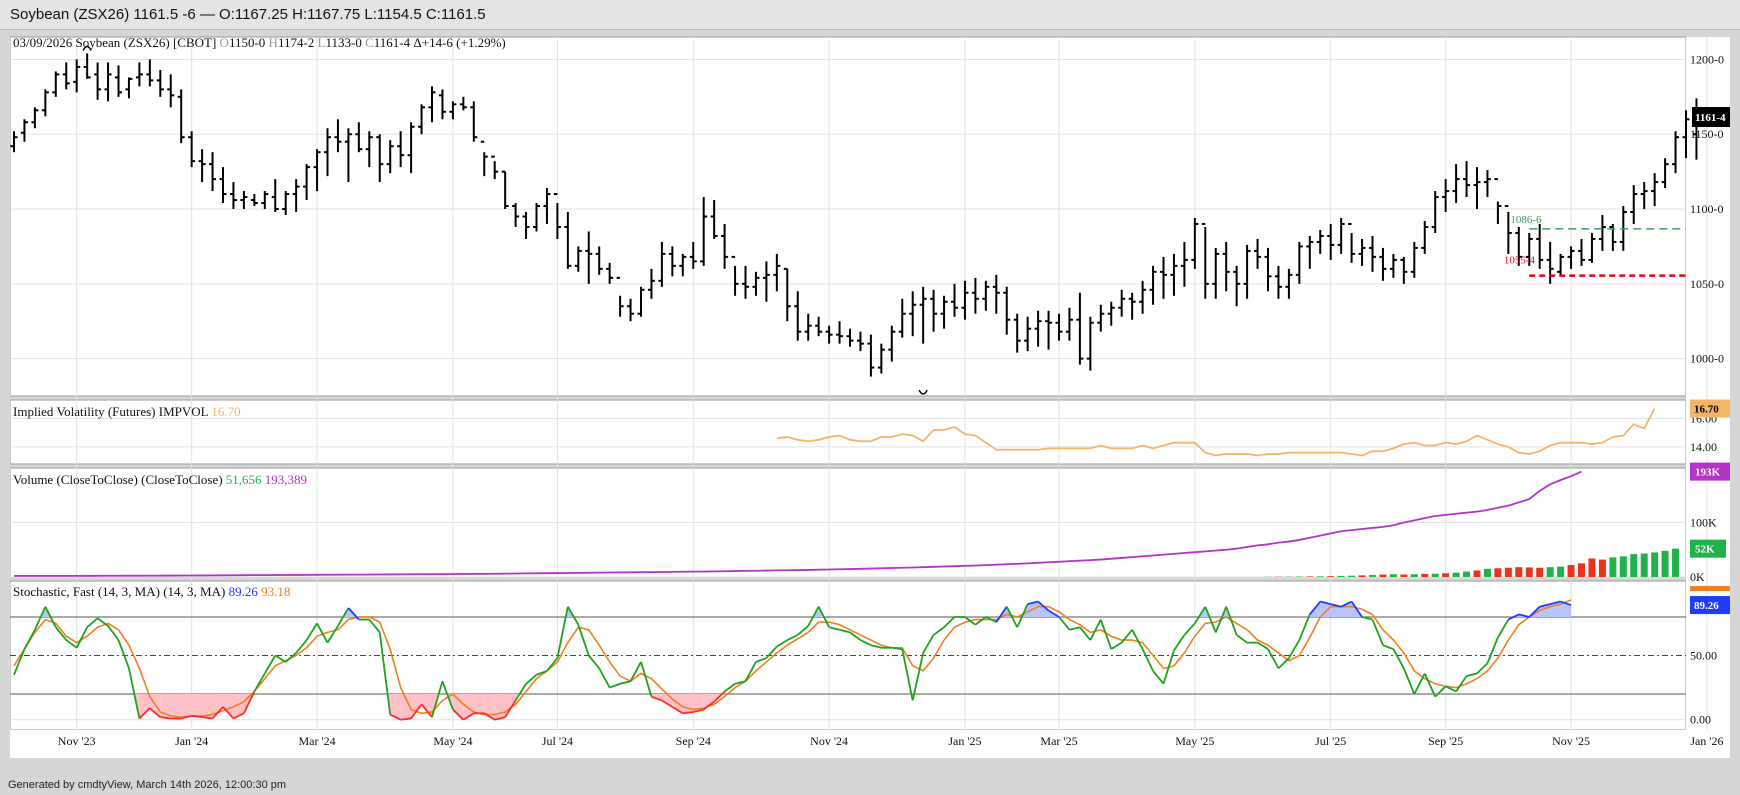  Describe the element at coordinates (848, 432) in the screenshot. I see `panel-iv` at that location.